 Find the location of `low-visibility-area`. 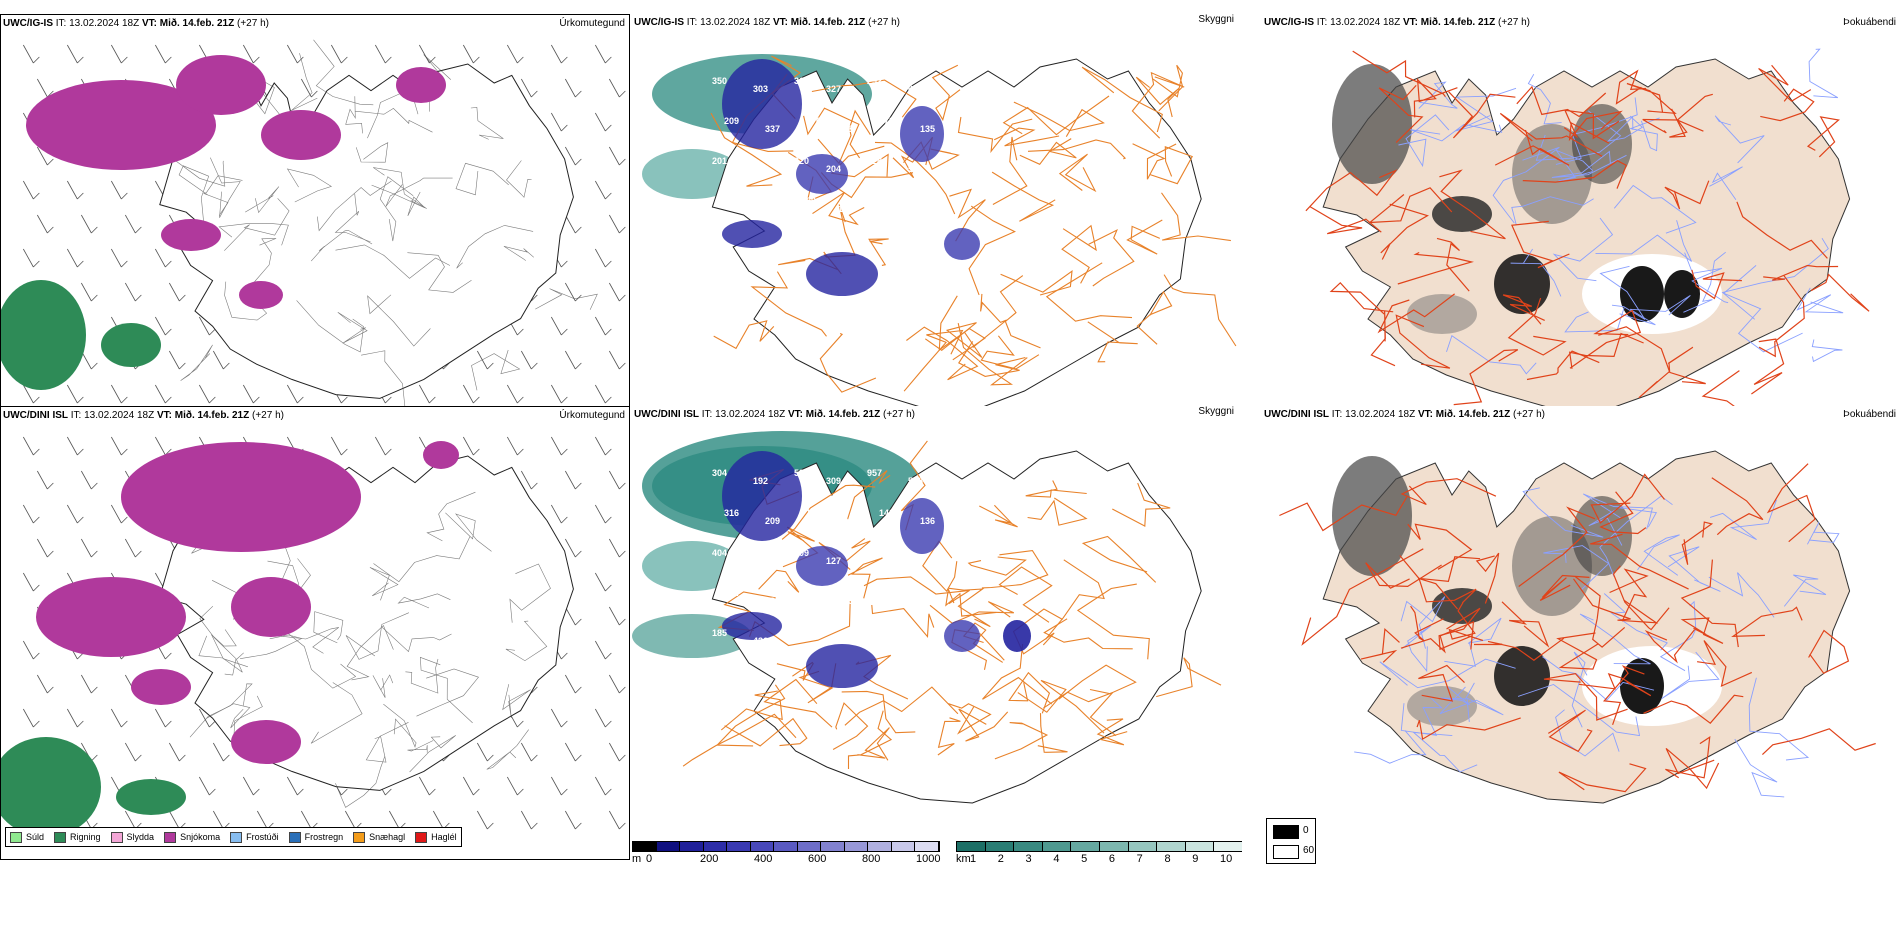

low-visibility-area is located at coordinates (692, 566).